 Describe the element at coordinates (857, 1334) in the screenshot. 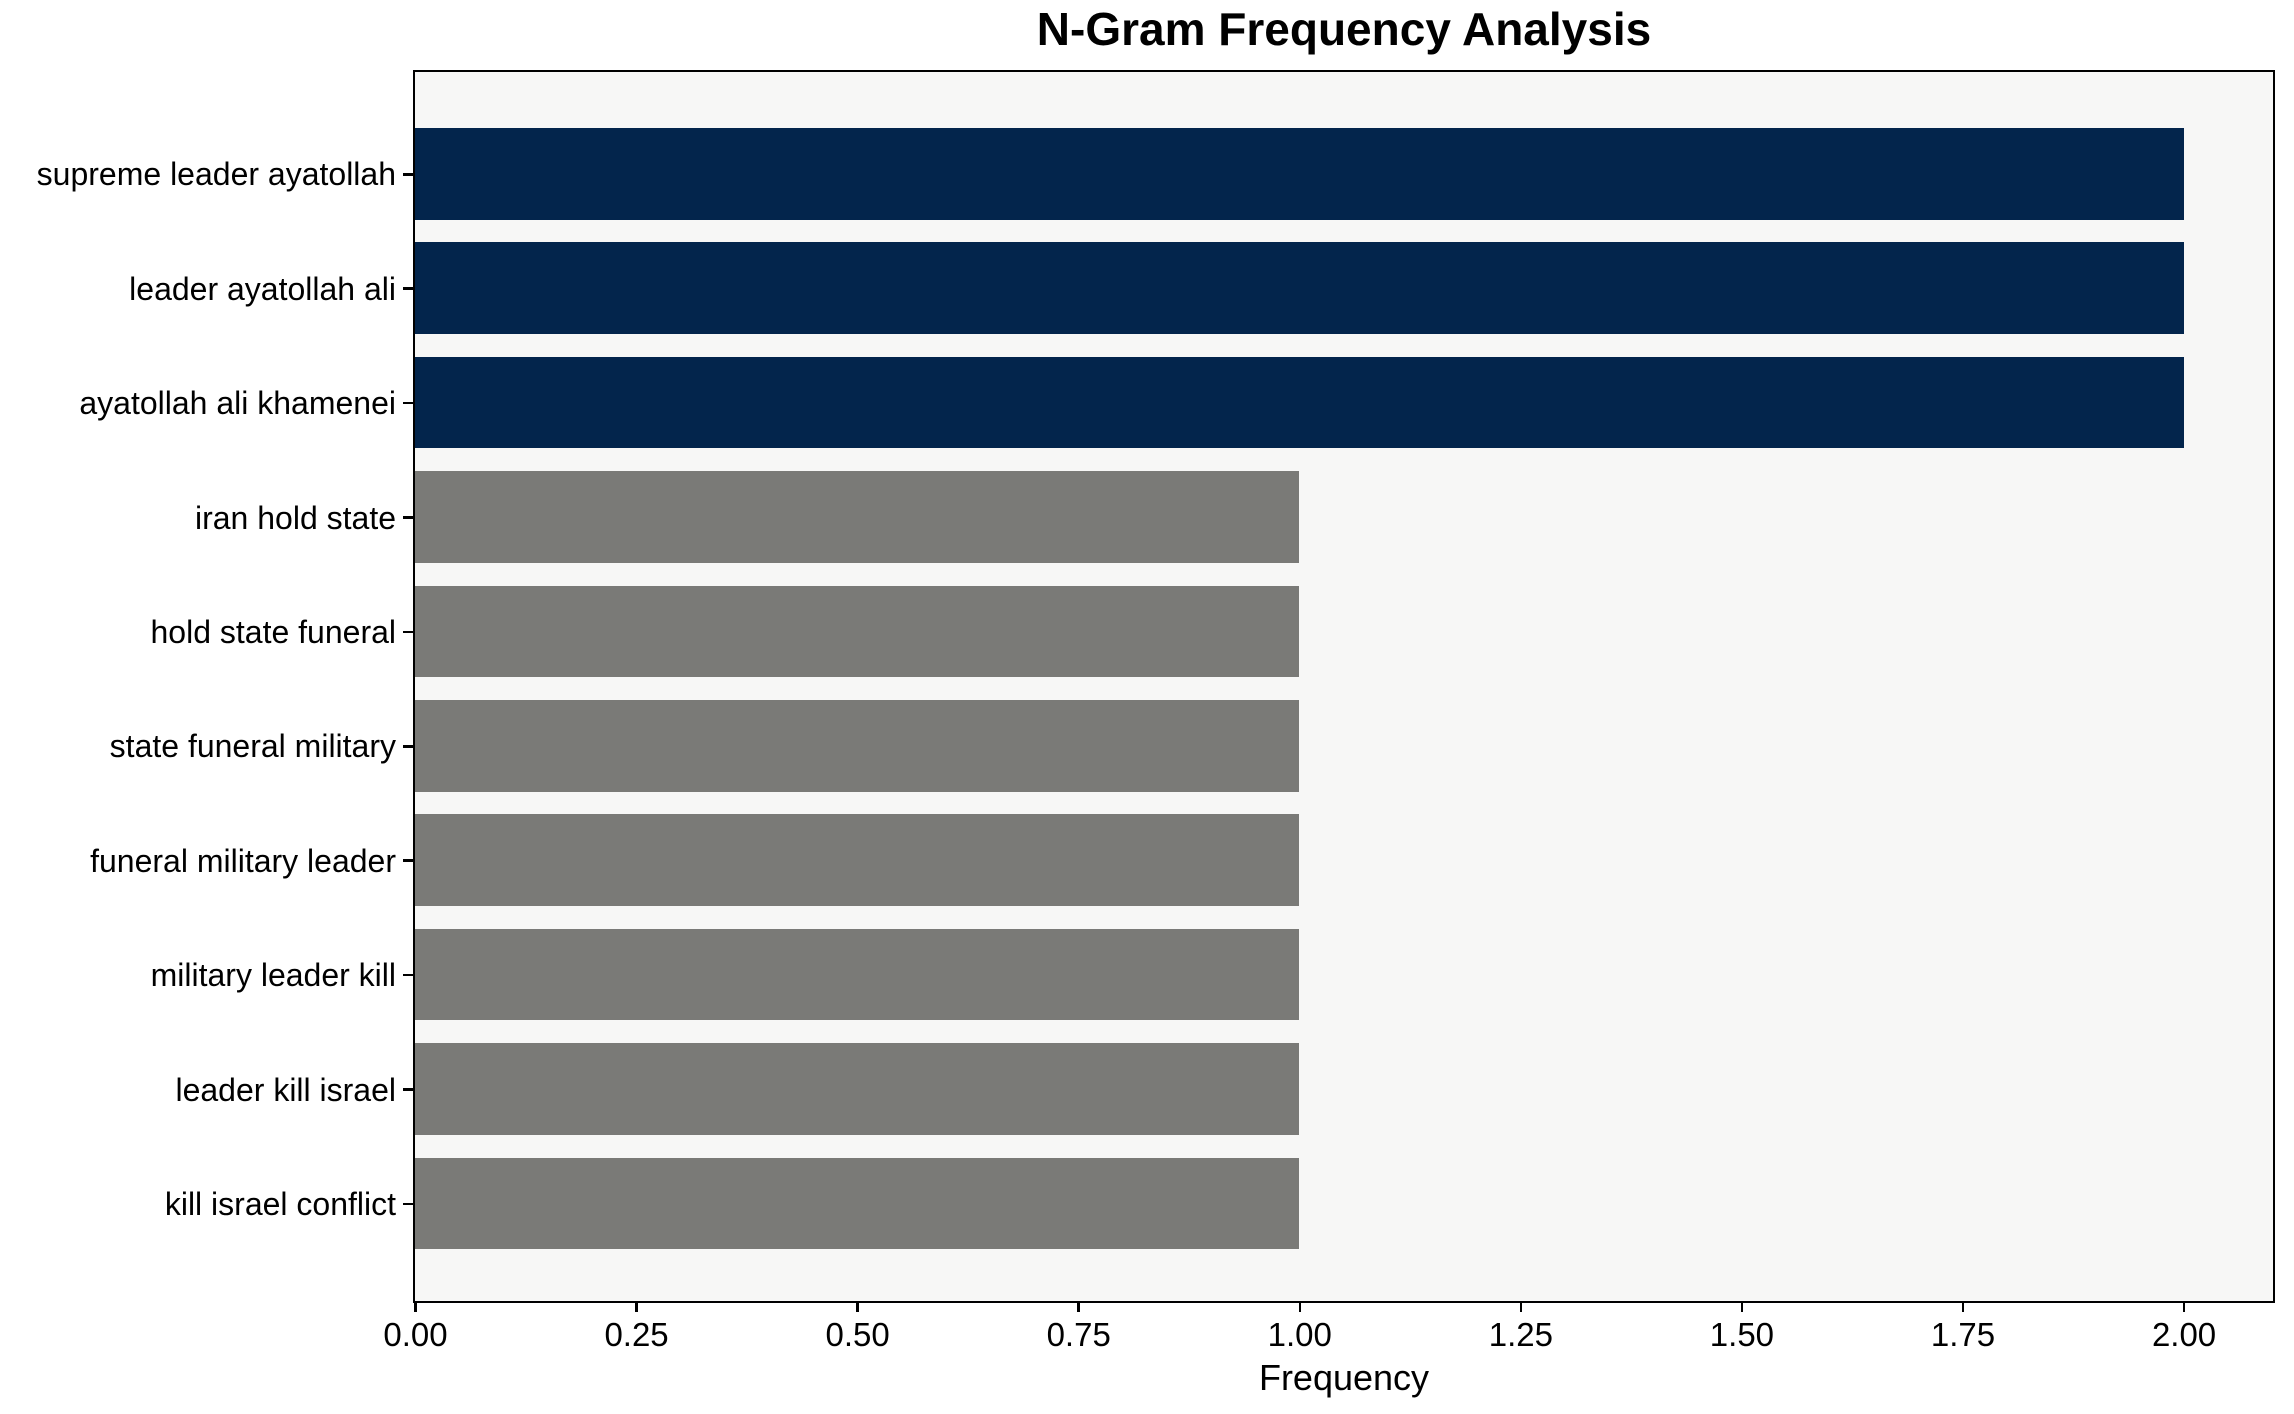

I see `x-tick-label: 0.50` at that location.